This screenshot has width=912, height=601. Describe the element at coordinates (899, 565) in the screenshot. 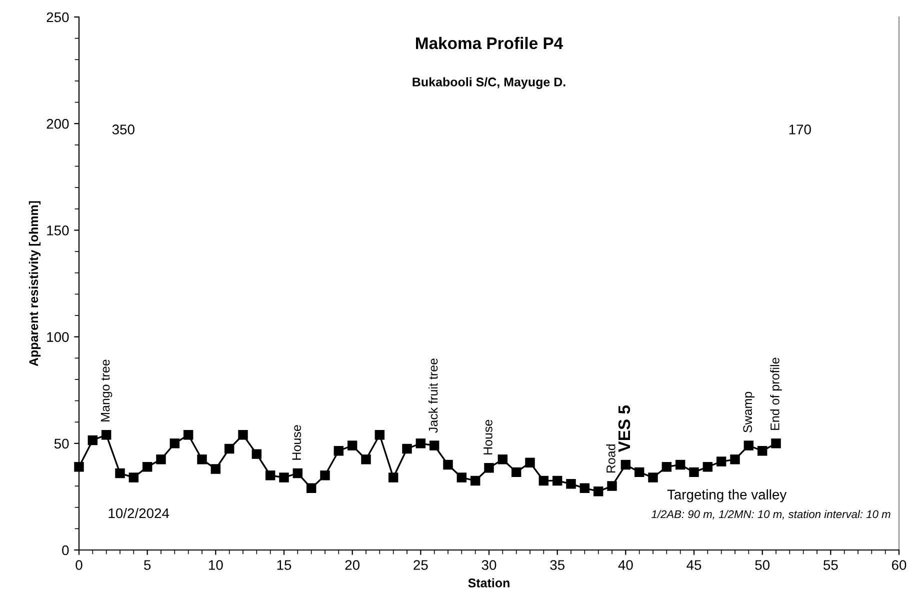

I see `x-tick-label: 60` at that location.